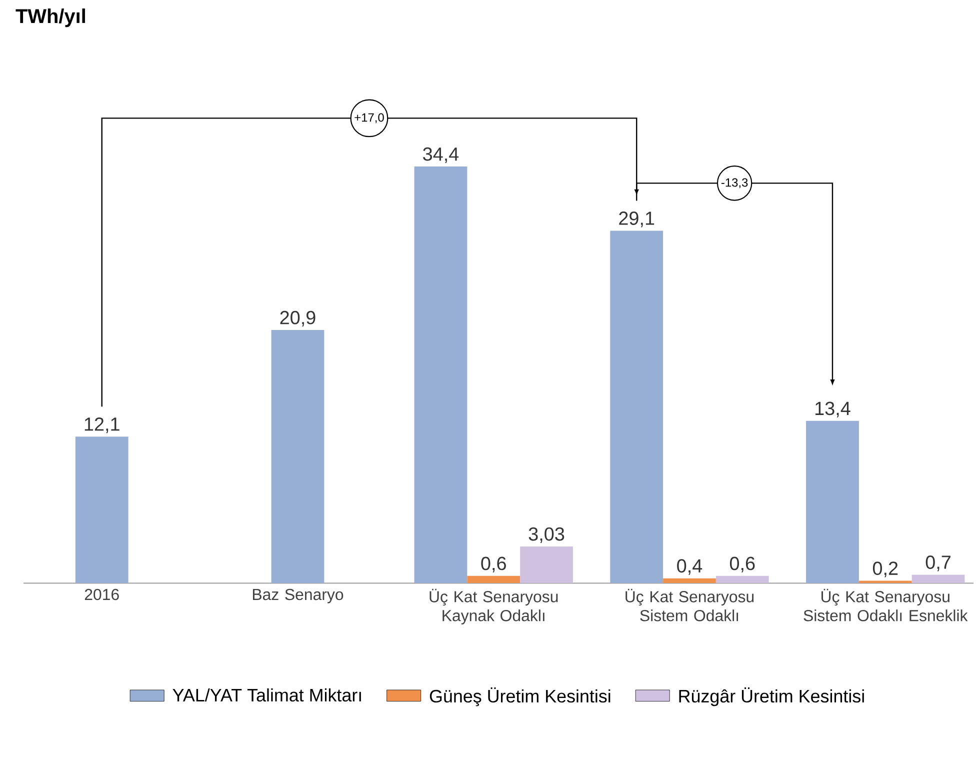 The width and height of the screenshot is (980, 777). Describe the element at coordinates (520, 696) in the screenshot. I see `legend-label: Güneş Üretim Kesintisi` at that location.